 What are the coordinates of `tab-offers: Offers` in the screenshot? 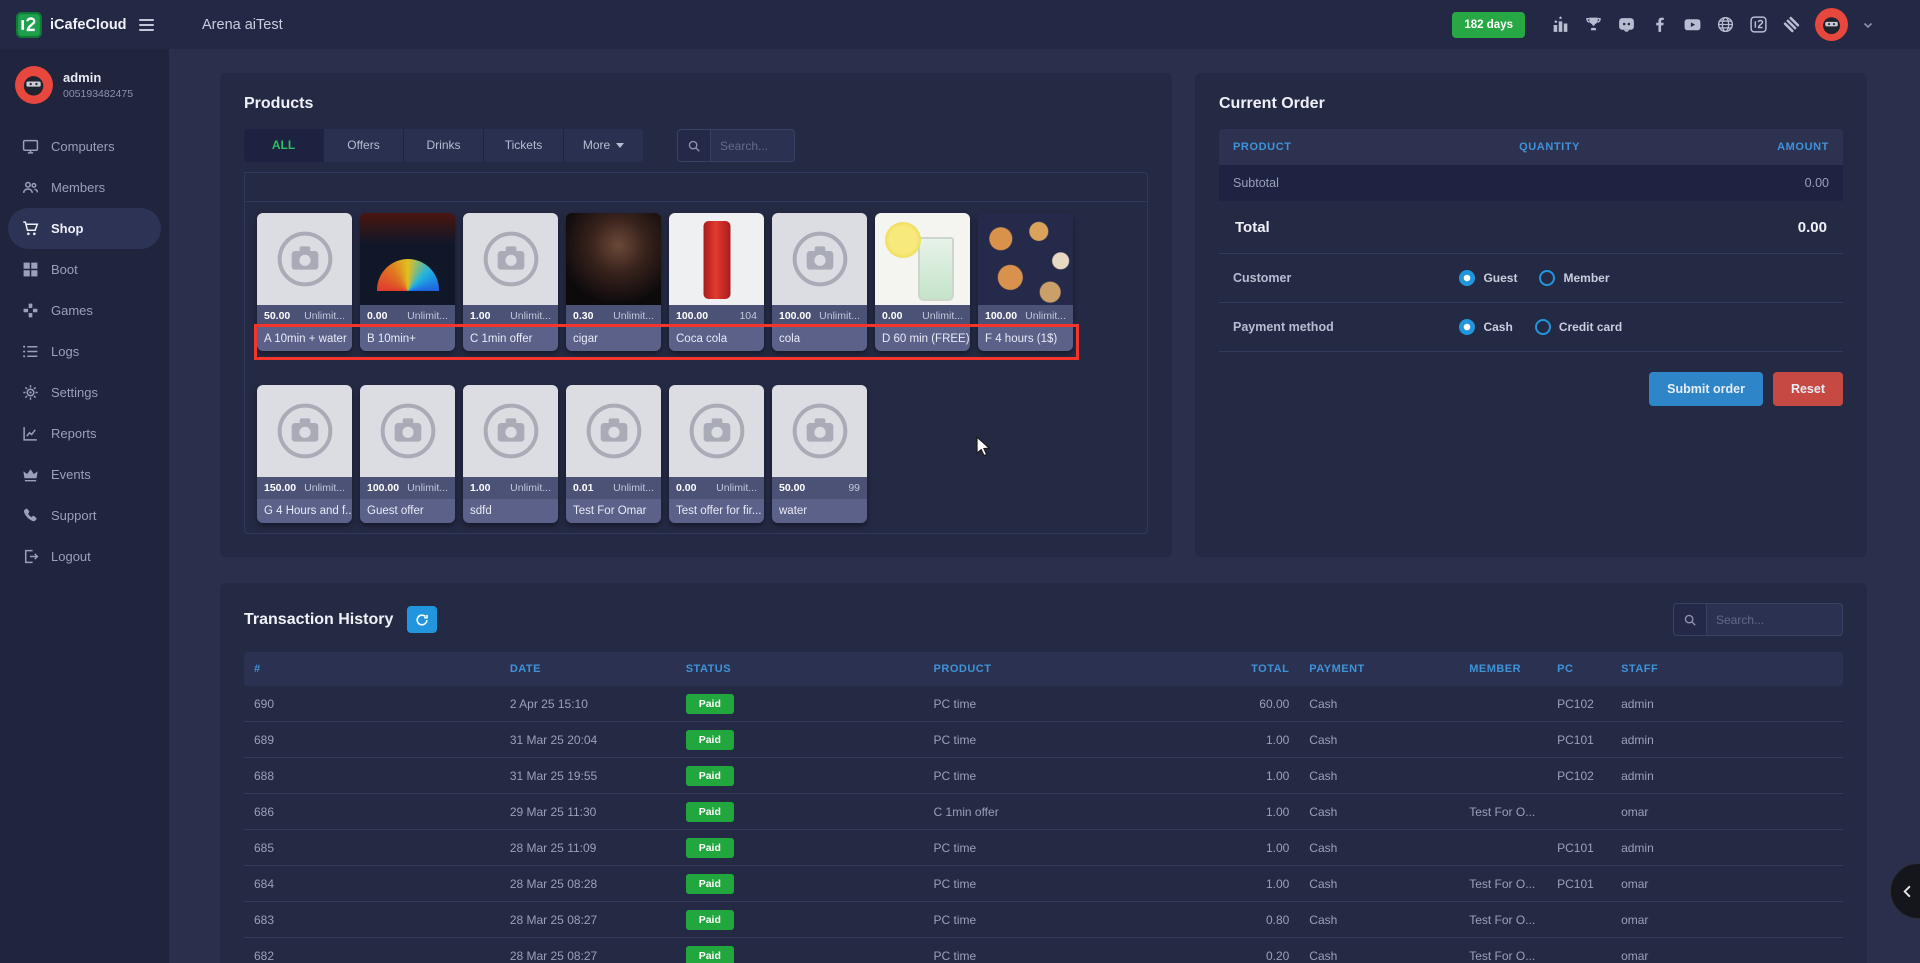 It's located at (364, 145).